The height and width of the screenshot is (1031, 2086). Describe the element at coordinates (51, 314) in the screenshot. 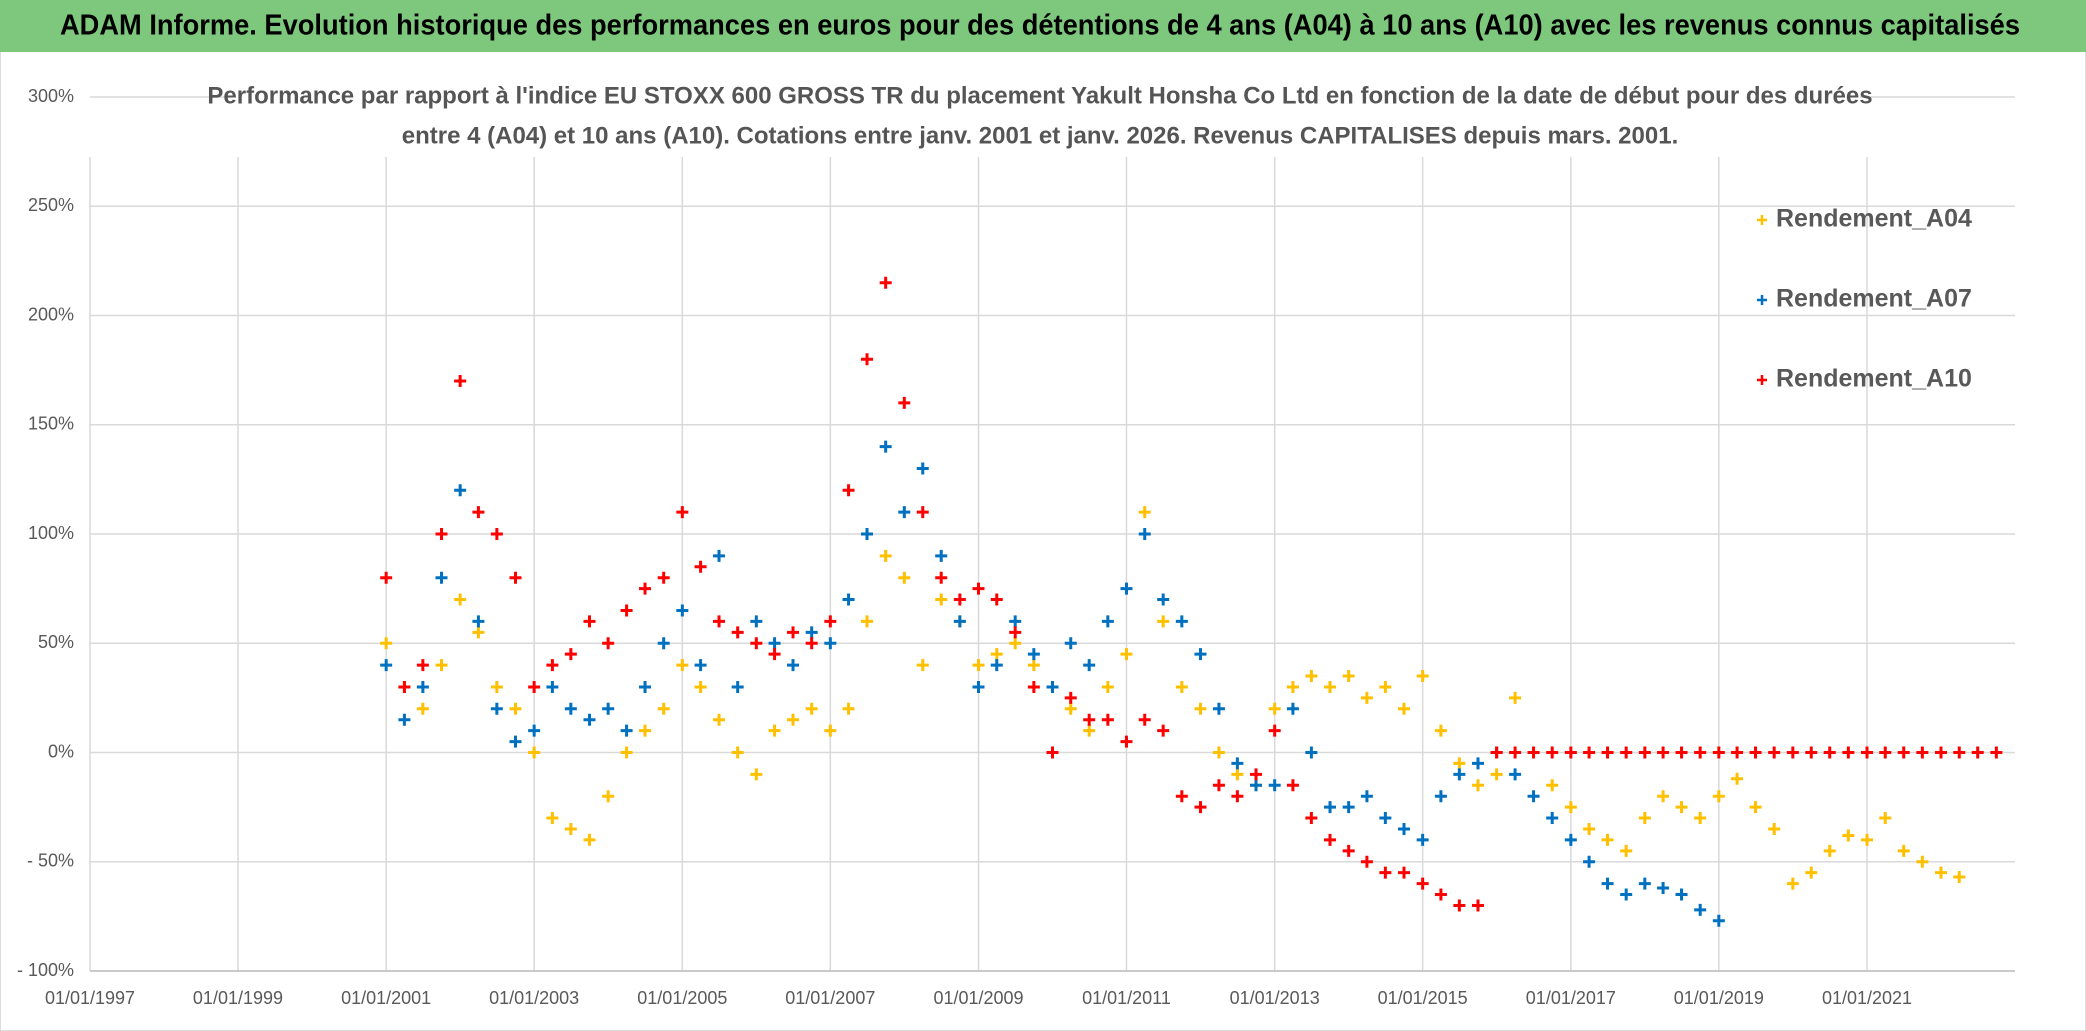

I see `y-tick-label: 200%` at that location.